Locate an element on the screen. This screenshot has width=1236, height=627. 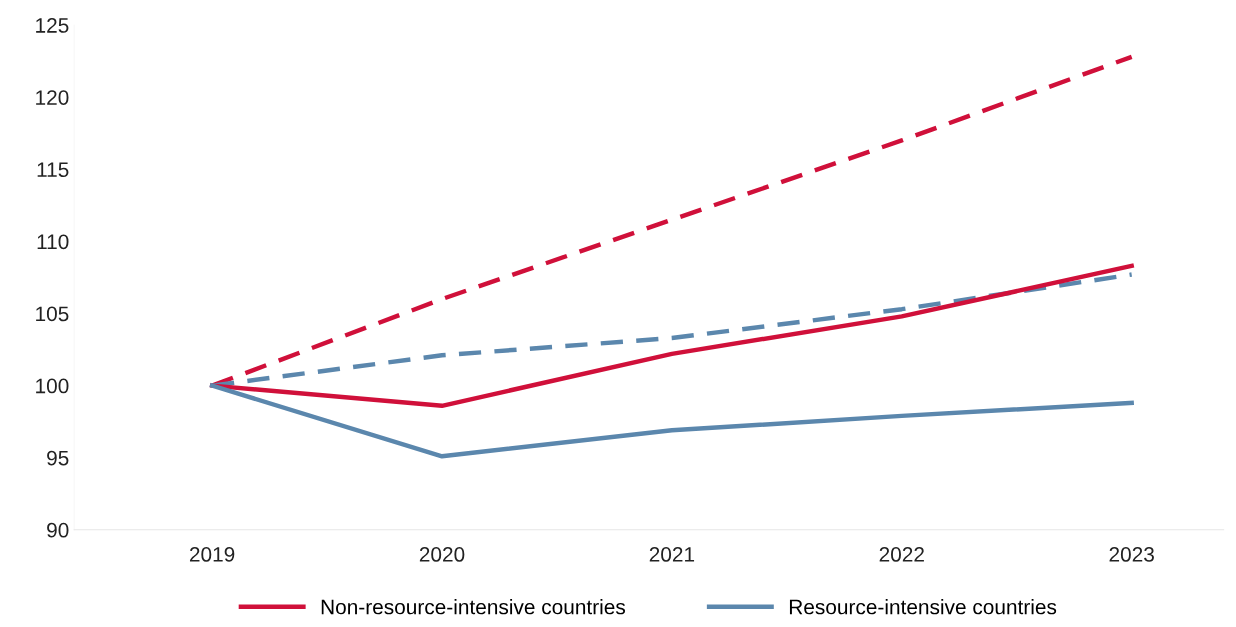
y-tick-label: 100 is located at coordinates (52, 386).